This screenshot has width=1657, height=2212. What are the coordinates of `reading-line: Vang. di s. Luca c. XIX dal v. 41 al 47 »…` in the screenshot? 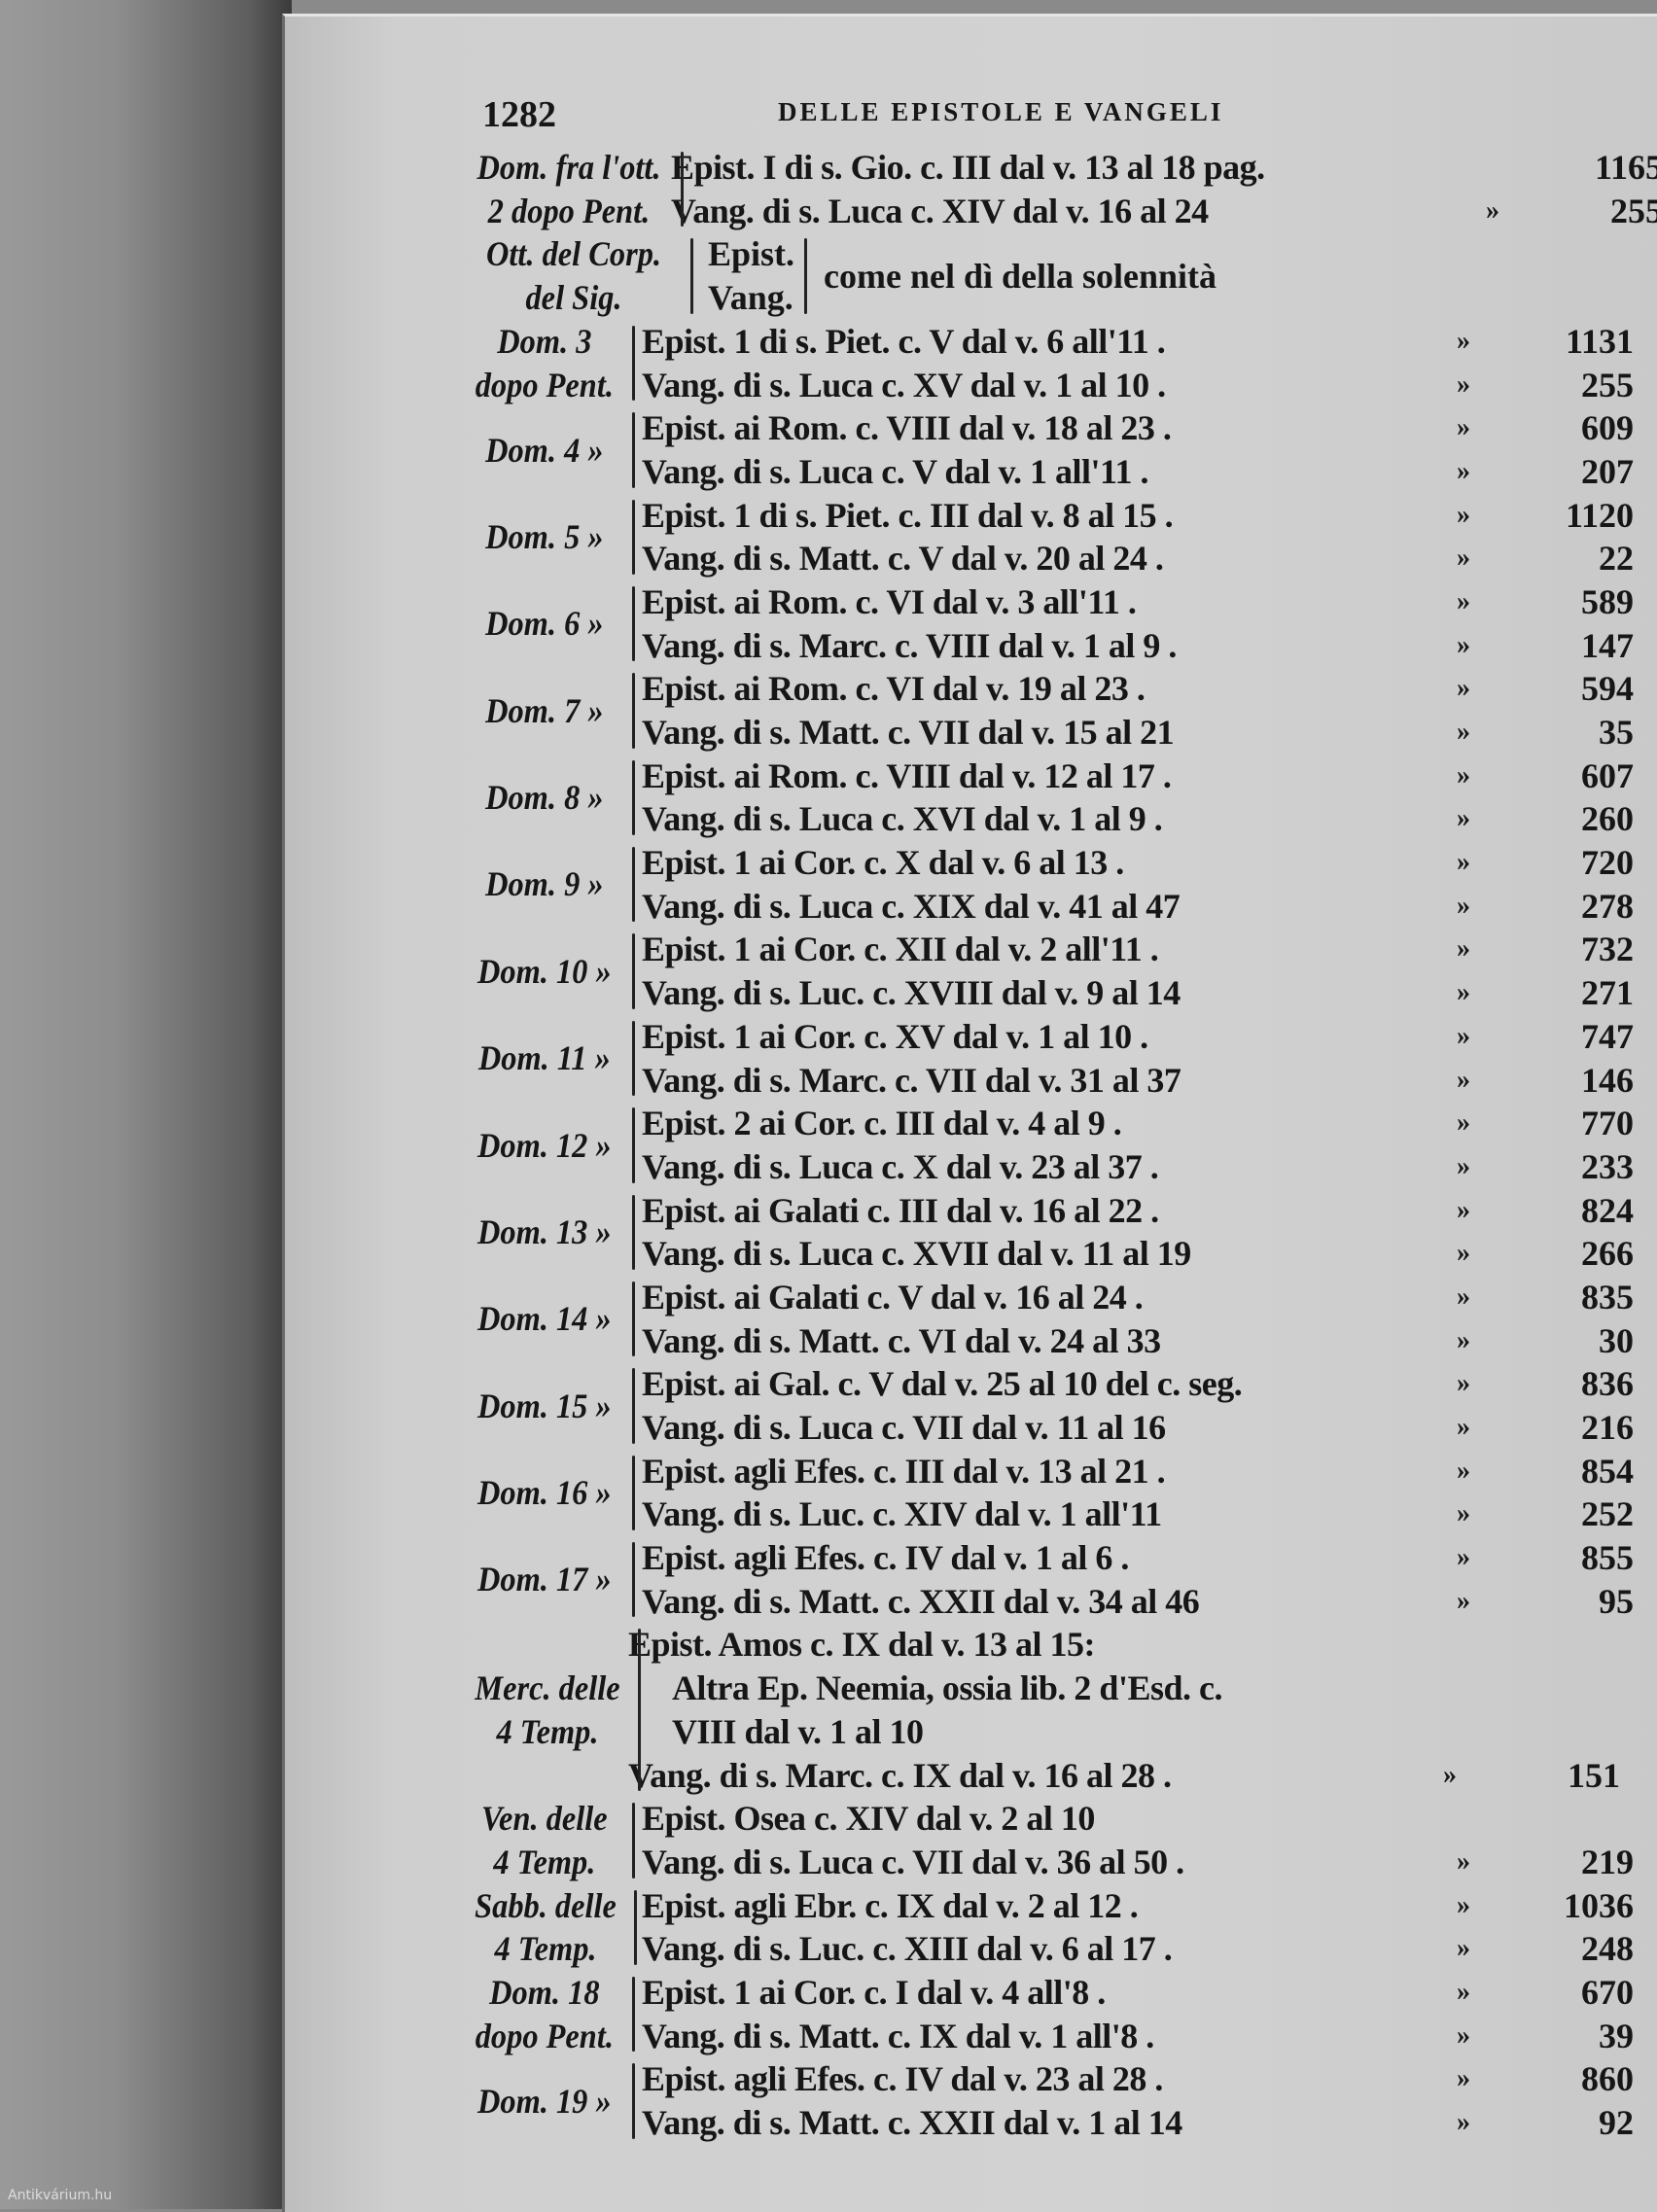 It's located at (1138, 907).